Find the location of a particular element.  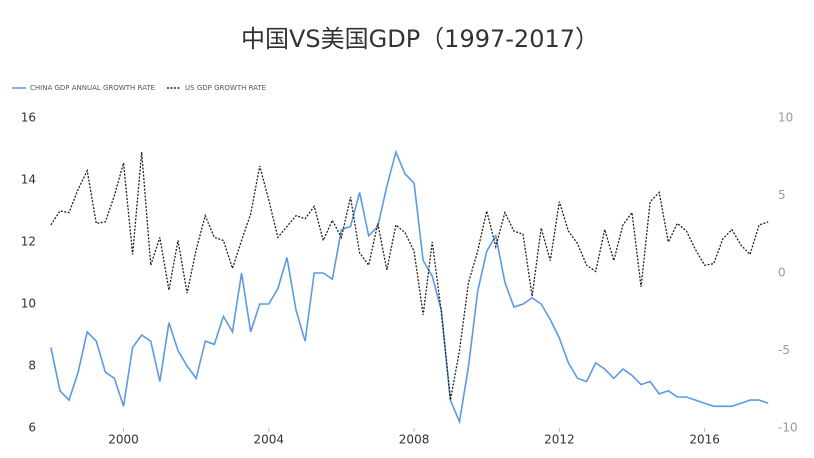

y-tick-label: 14 is located at coordinates (28, 180).